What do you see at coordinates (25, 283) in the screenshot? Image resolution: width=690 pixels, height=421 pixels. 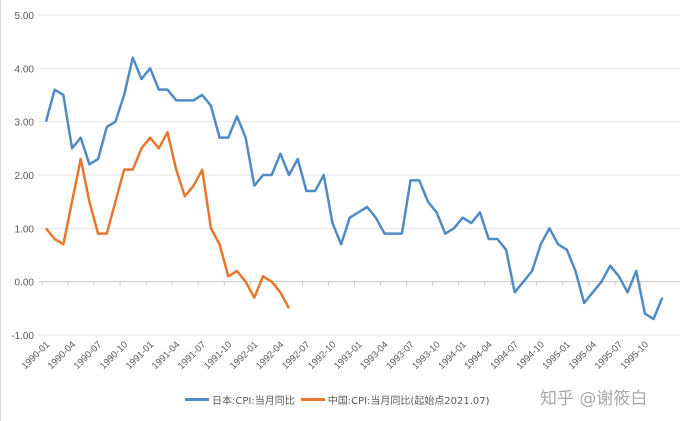 I see `y-tick-label: 0.00` at bounding box center [25, 283].